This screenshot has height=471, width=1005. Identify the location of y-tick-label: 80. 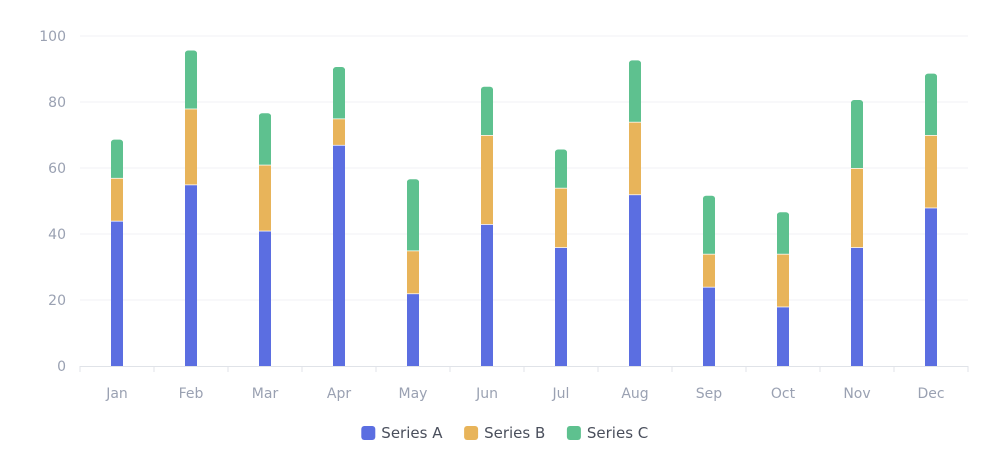
(57, 103).